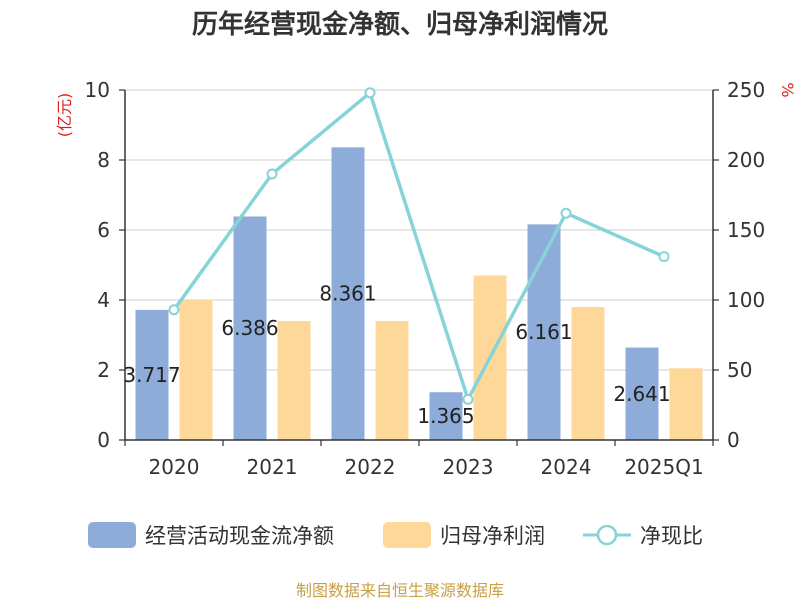  I want to click on y-left-tick-label: 10, so click(97, 90).